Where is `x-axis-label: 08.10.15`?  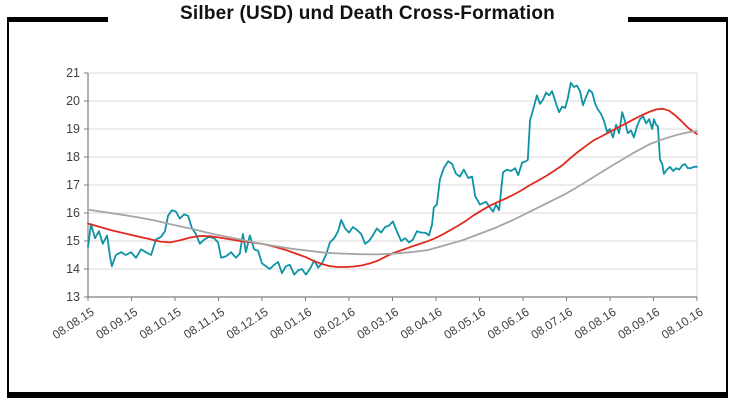
x-axis-label: 08.10.15 is located at coordinates (160, 323).